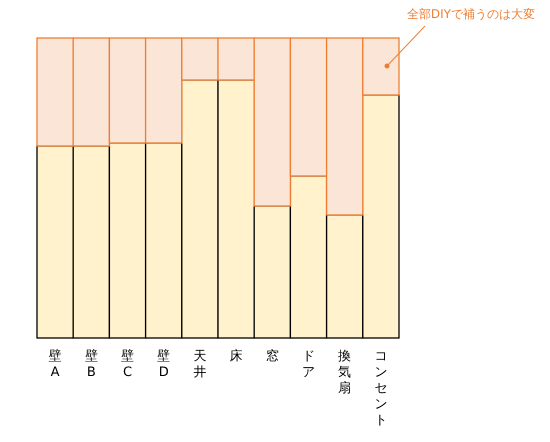  Describe the element at coordinates (199, 364) in the screenshot. I see `x-tick-label: 天井` at that location.